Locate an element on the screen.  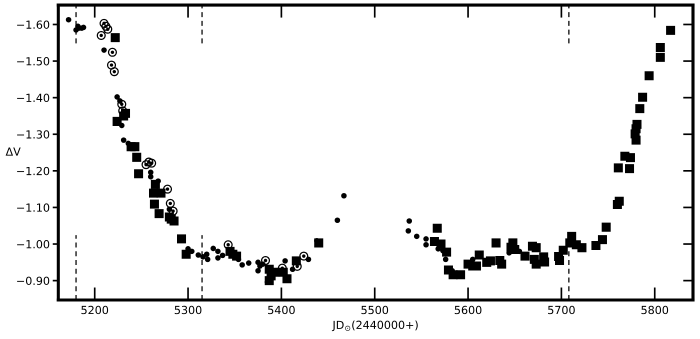
x-tick-label: 5800 is located at coordinates (654, 310).